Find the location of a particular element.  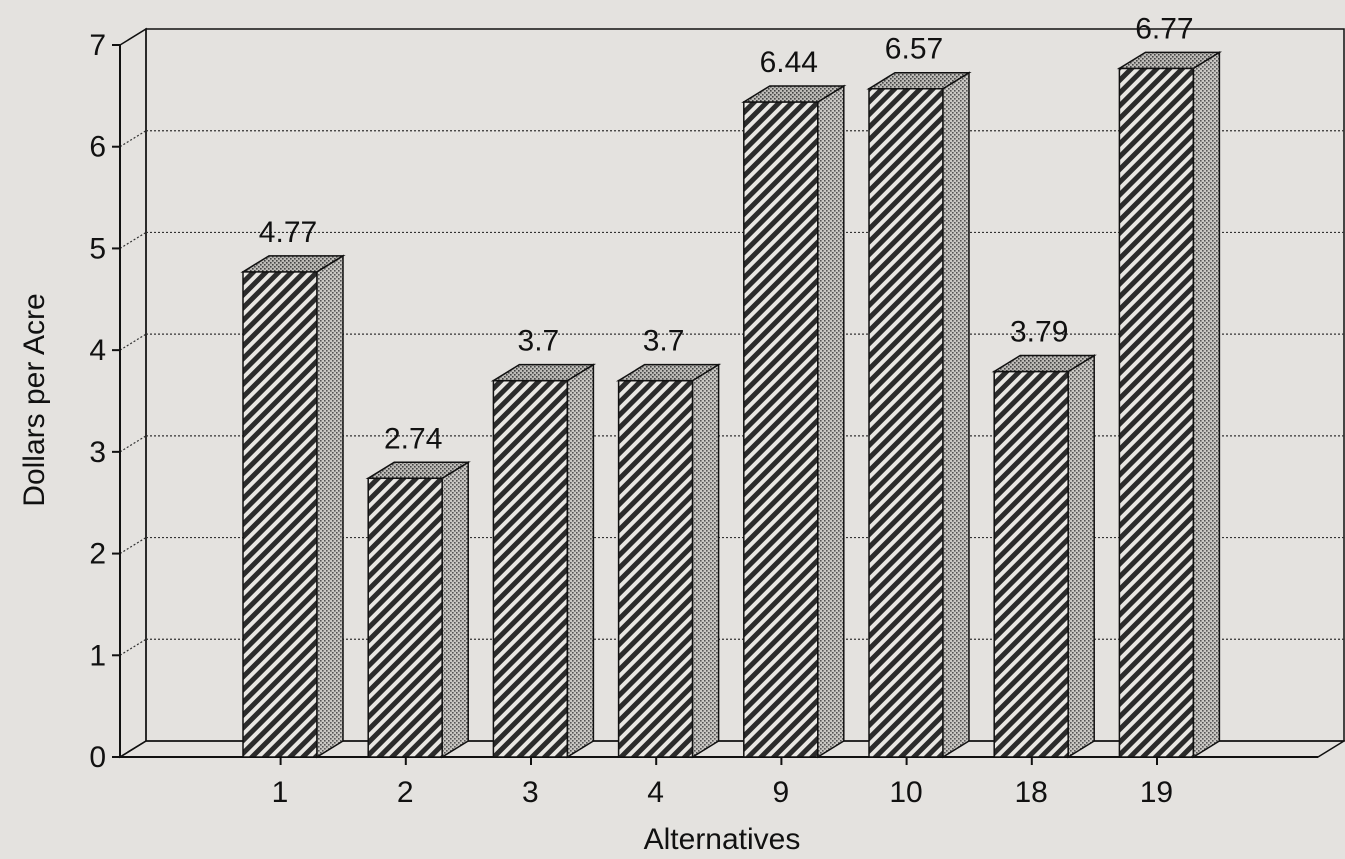

x-axis-title: Alternatives is located at coordinates (722, 839).